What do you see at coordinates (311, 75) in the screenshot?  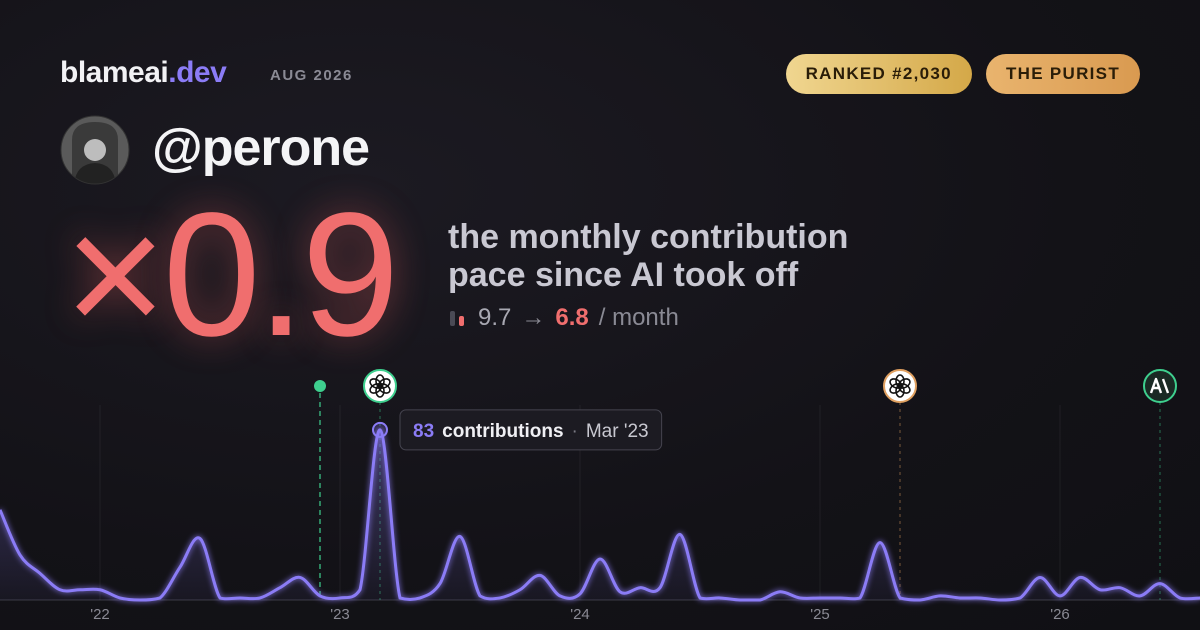 I see `date: AUG 2026` at bounding box center [311, 75].